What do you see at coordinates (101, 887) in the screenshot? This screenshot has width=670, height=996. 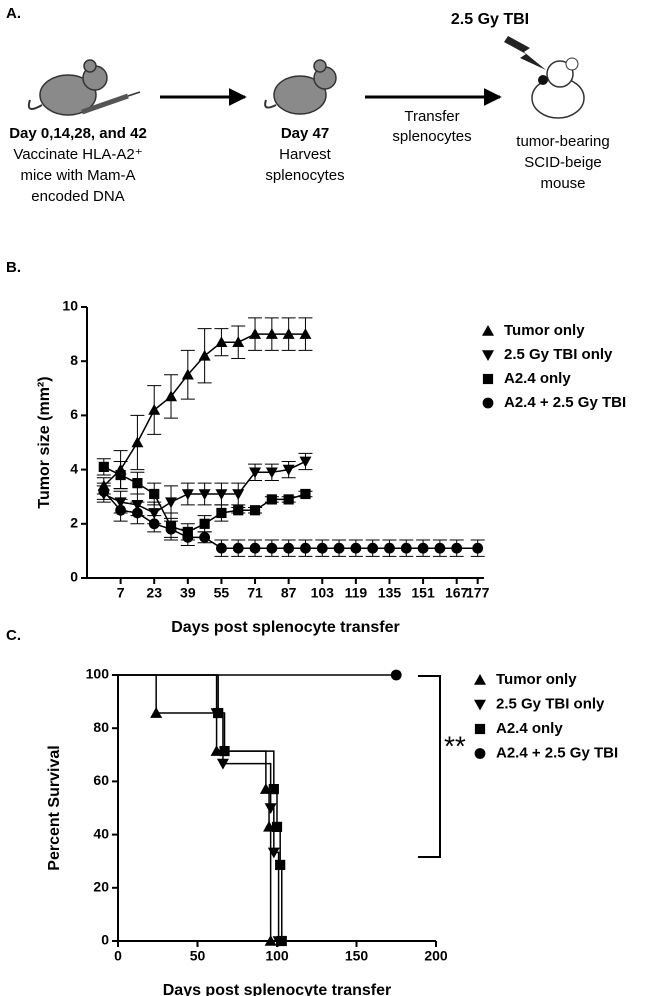 I see `y-tick-label: 20` at bounding box center [101, 887].